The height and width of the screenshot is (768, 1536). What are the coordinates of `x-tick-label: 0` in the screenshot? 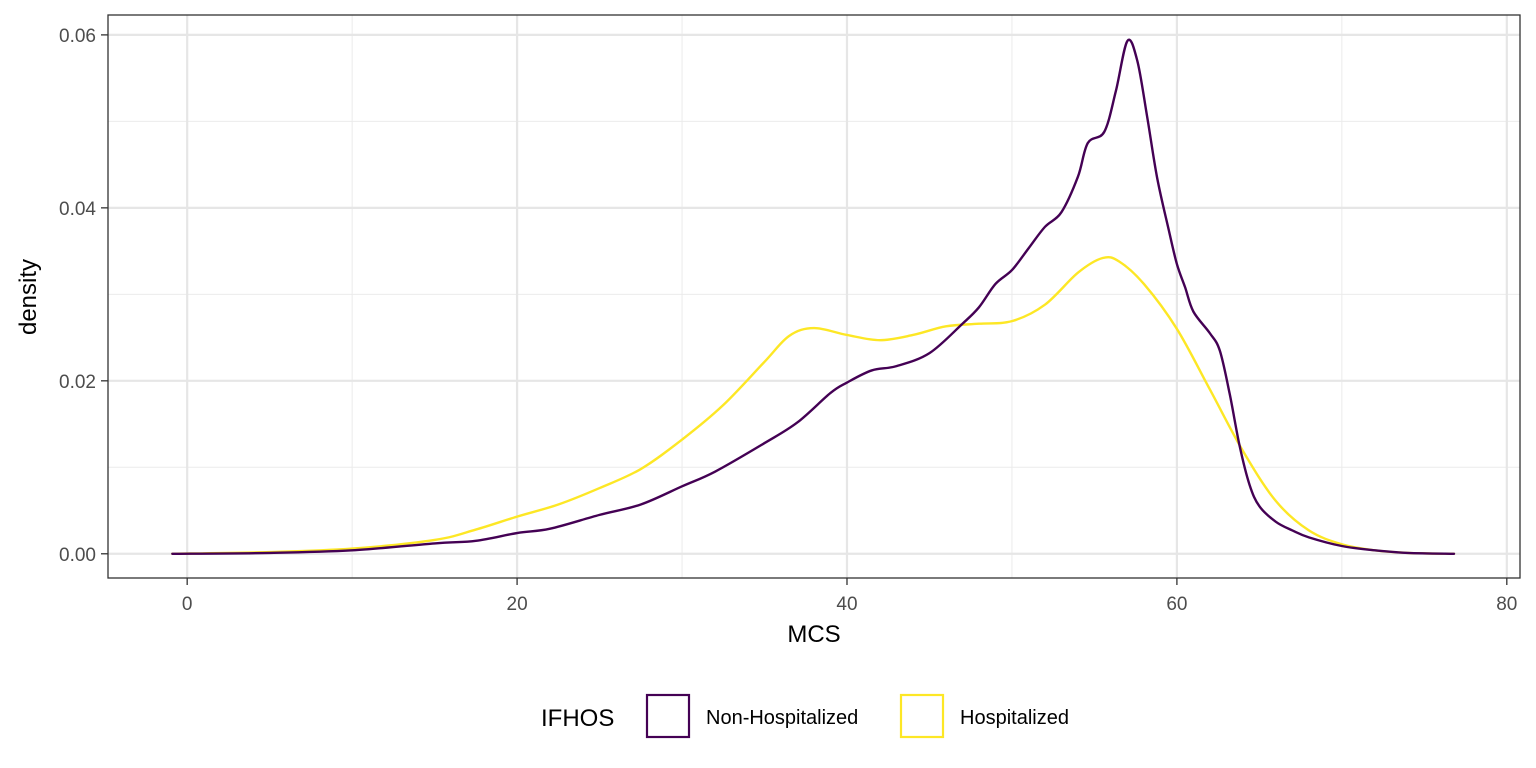 It's located at (187, 604).